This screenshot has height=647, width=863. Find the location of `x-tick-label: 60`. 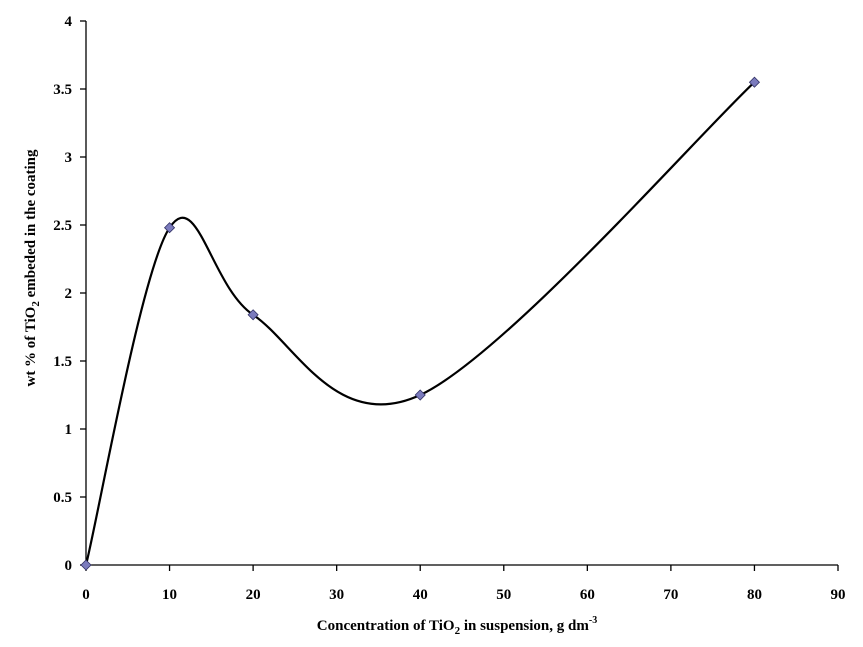

x-tick-label: 60 is located at coordinates (587, 595).